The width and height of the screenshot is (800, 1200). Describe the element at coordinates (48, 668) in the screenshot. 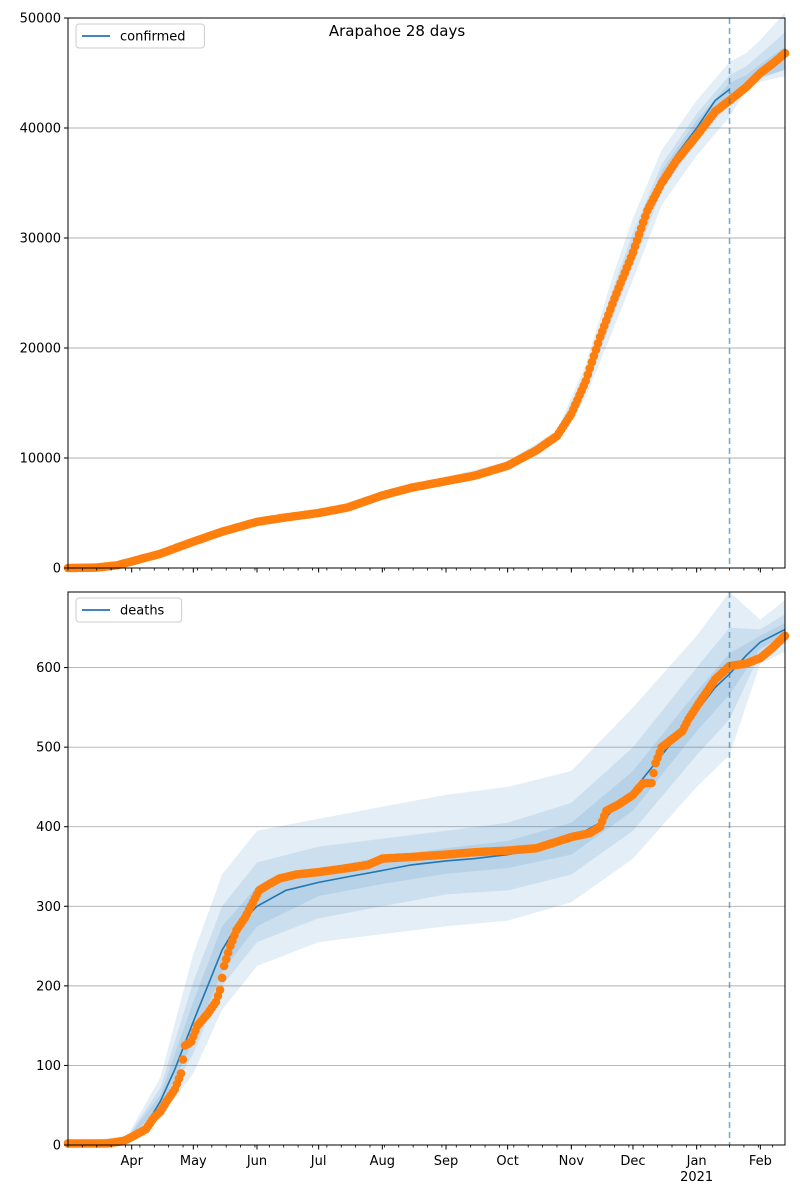

I see `y-tick-label: 600` at that location.